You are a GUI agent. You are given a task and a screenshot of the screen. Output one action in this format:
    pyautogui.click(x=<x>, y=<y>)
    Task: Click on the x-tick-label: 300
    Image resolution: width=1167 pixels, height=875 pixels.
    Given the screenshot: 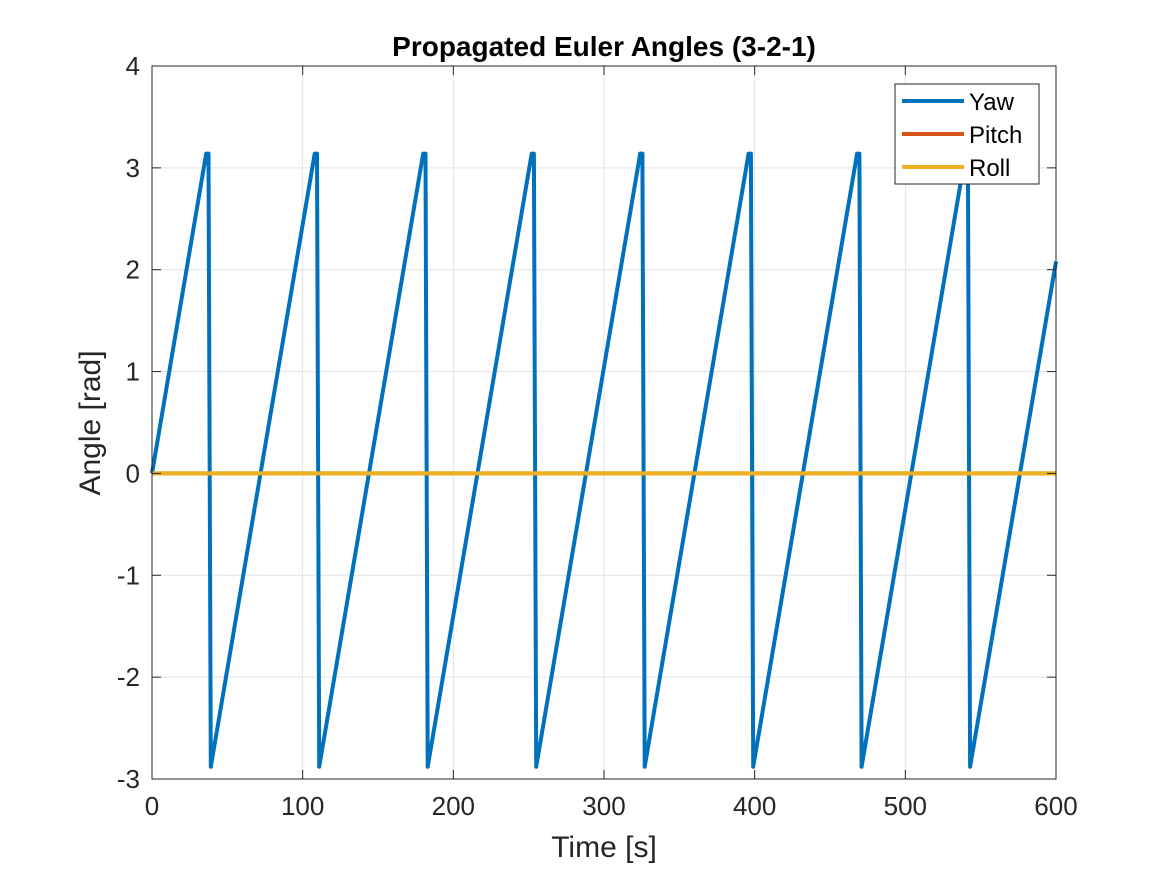 What is the action you would take?
    pyautogui.click(x=603, y=806)
    